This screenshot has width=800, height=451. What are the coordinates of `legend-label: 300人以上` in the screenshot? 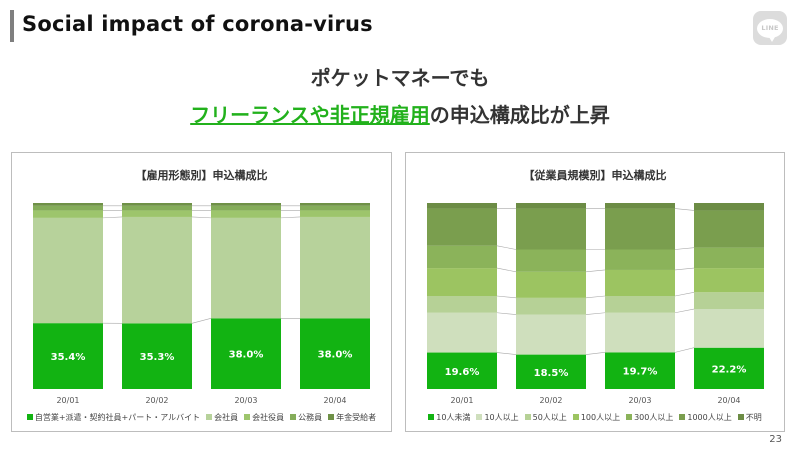 It's located at (654, 417).